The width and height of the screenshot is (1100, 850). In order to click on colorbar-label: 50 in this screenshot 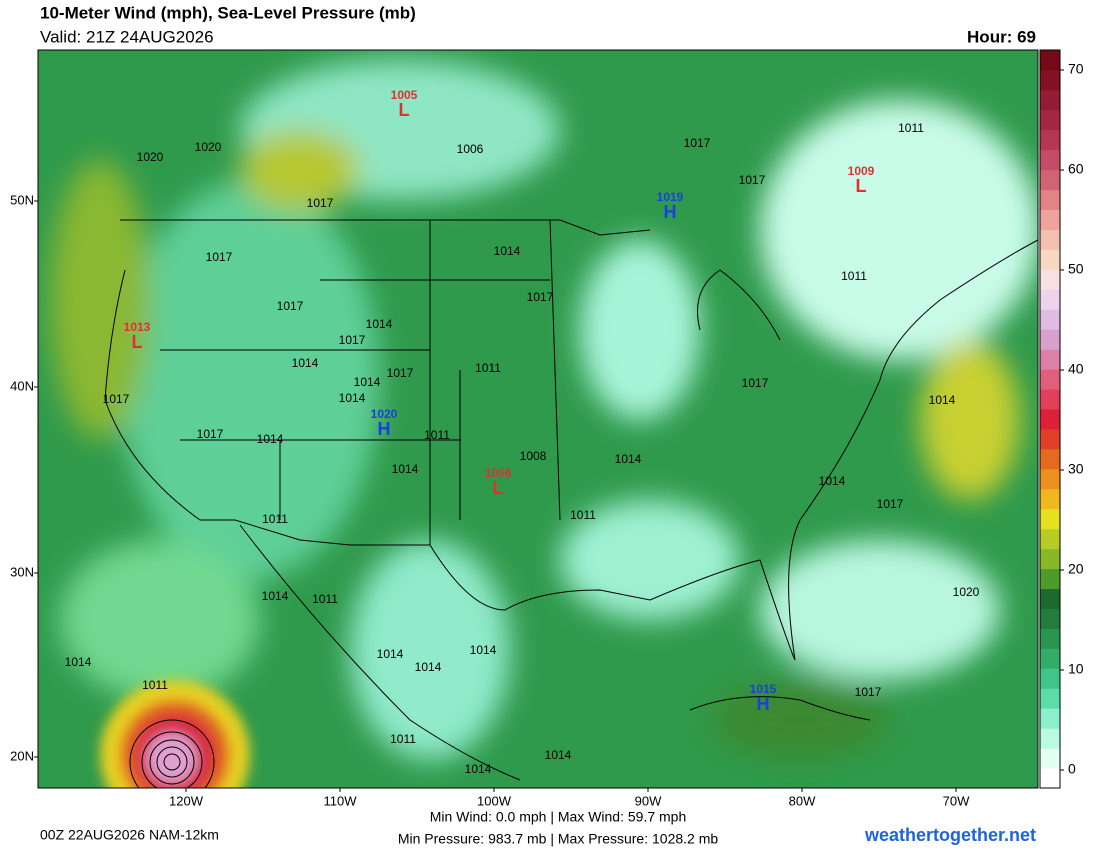, I will do `click(1076, 269)`.